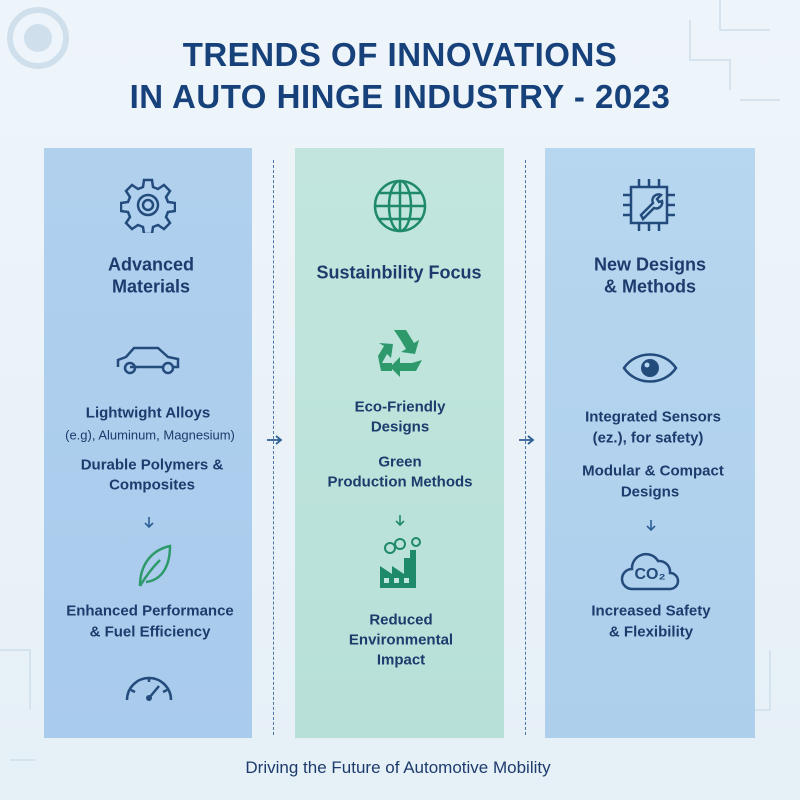 Image resolution: width=800 pixels, height=800 pixels. What do you see at coordinates (400, 407) in the screenshot?
I see `item-text: Eco-Friendly` at bounding box center [400, 407].